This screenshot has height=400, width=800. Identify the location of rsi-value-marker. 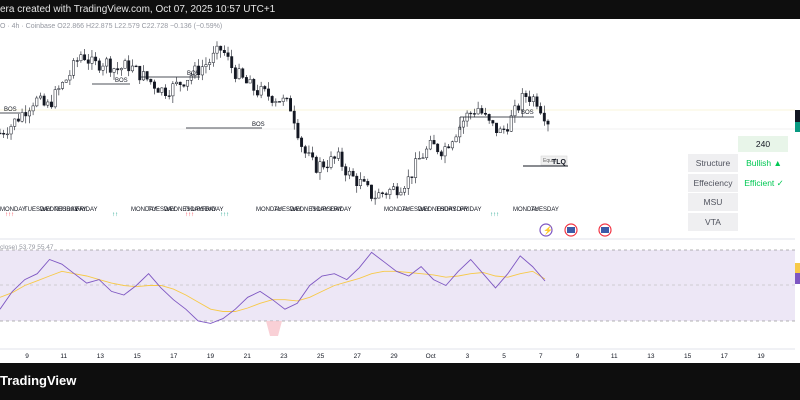
(797, 278).